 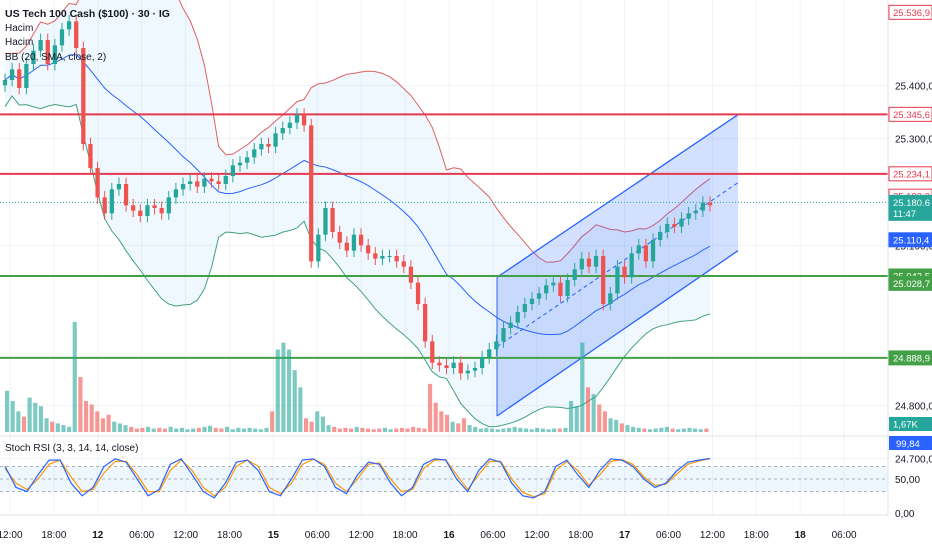 What do you see at coordinates (911, 358) in the screenshot?
I see `price-badge-label: 24.888,9` at bounding box center [911, 358].